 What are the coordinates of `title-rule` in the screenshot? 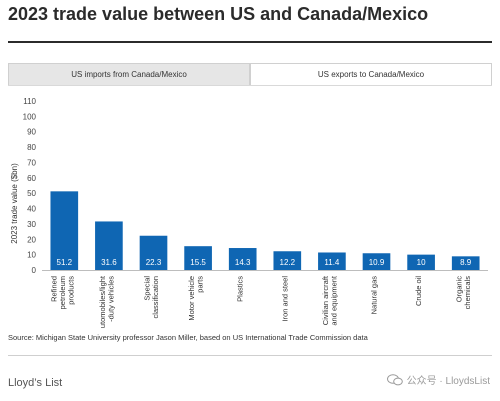 It's located at (250, 42).